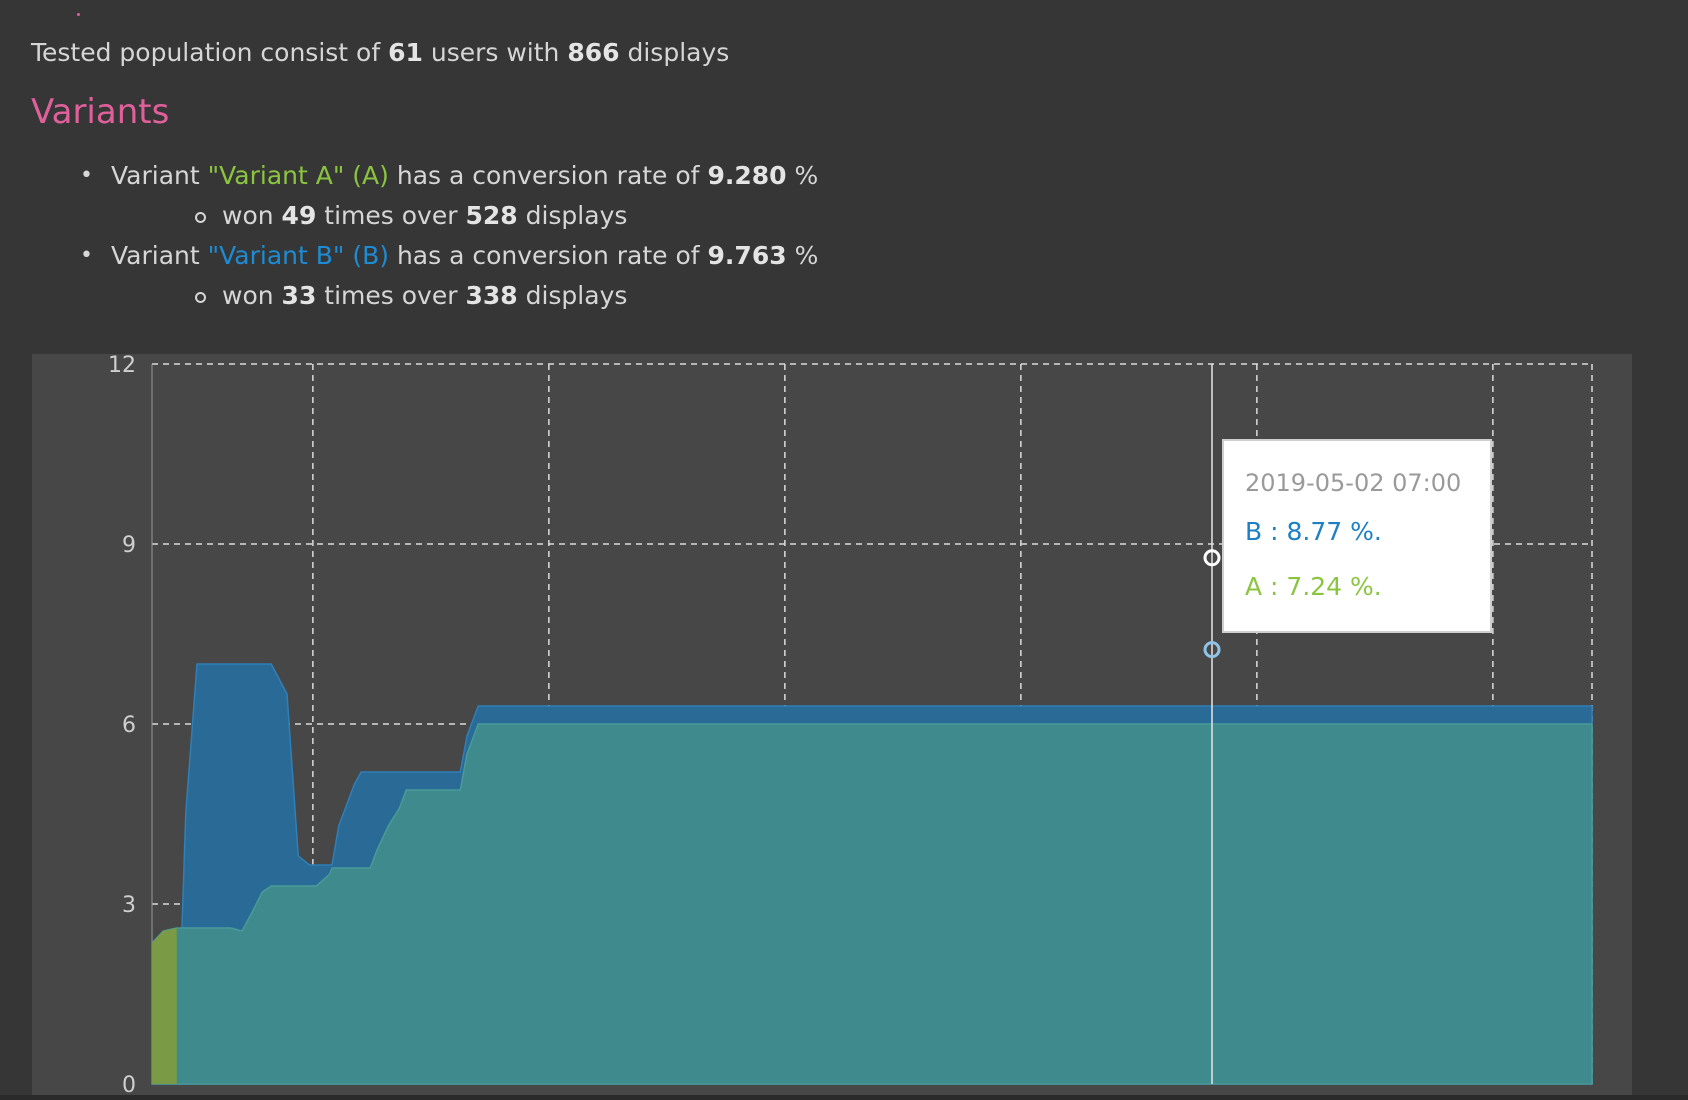  What do you see at coordinates (405, 52) in the screenshot?
I see `users-count: 61` at bounding box center [405, 52].